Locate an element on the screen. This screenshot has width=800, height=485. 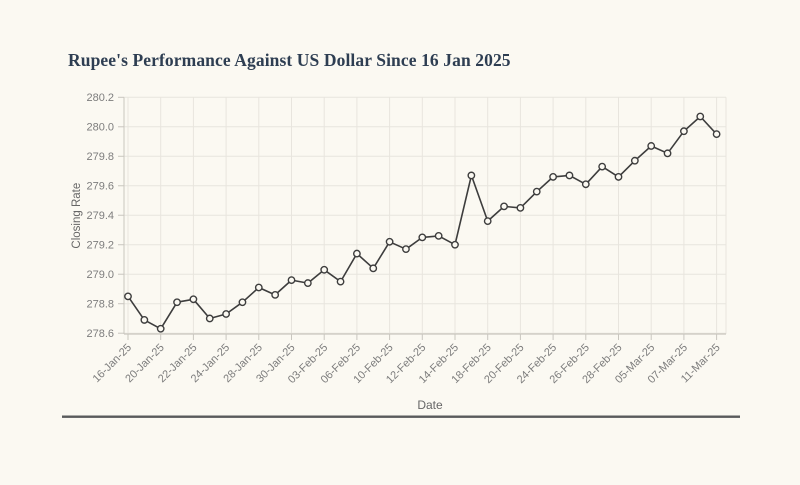
y-tick-label: 279.0 is located at coordinates (100, 275).